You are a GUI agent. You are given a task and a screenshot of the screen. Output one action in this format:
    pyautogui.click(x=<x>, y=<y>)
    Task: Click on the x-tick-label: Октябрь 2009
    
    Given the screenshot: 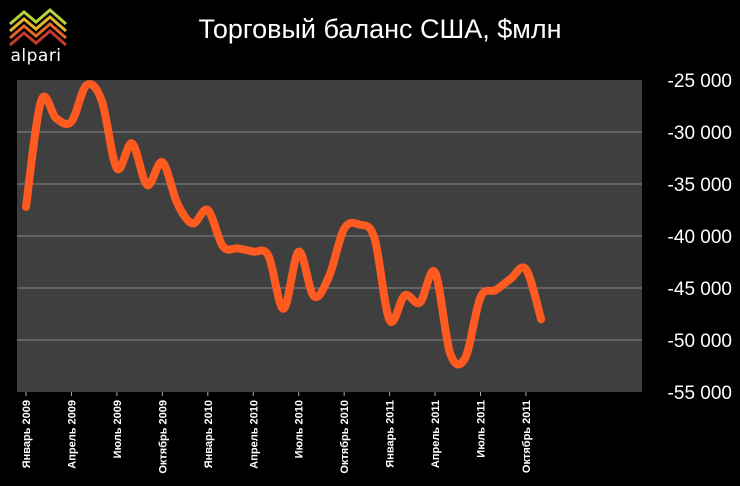 What is the action you would take?
    pyautogui.click(x=163, y=437)
    